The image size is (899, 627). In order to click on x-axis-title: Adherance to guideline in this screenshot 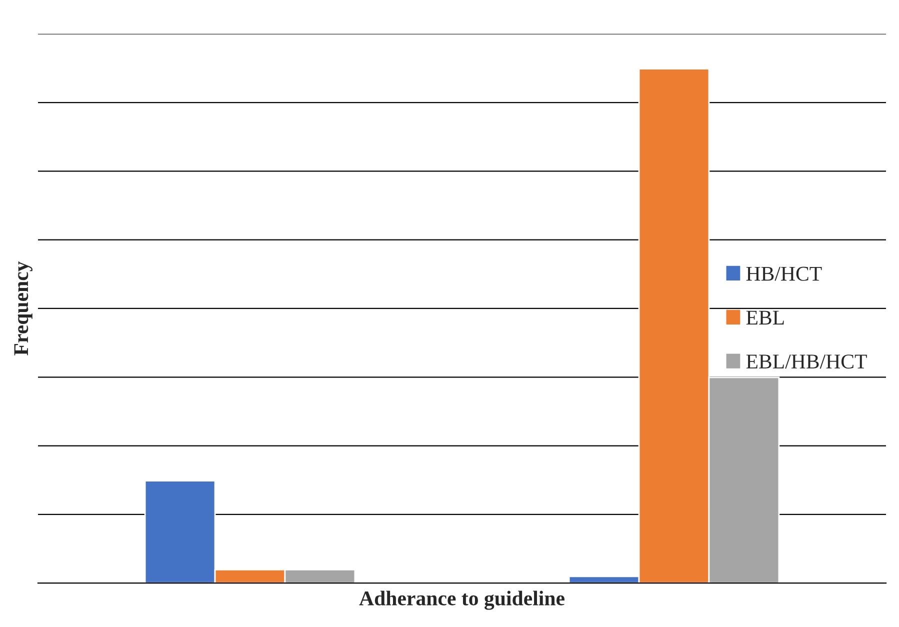, I will do `click(461, 600)`.